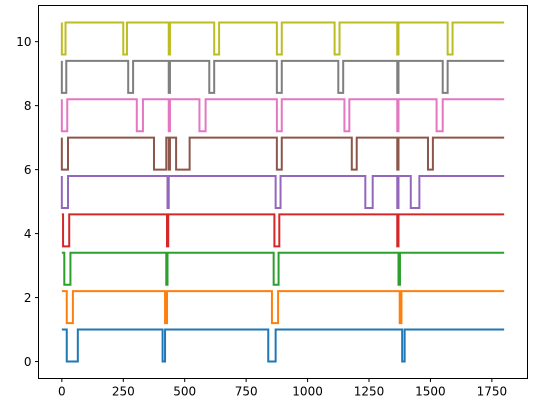  I want to click on x-tick-label: 250, so click(123, 392).